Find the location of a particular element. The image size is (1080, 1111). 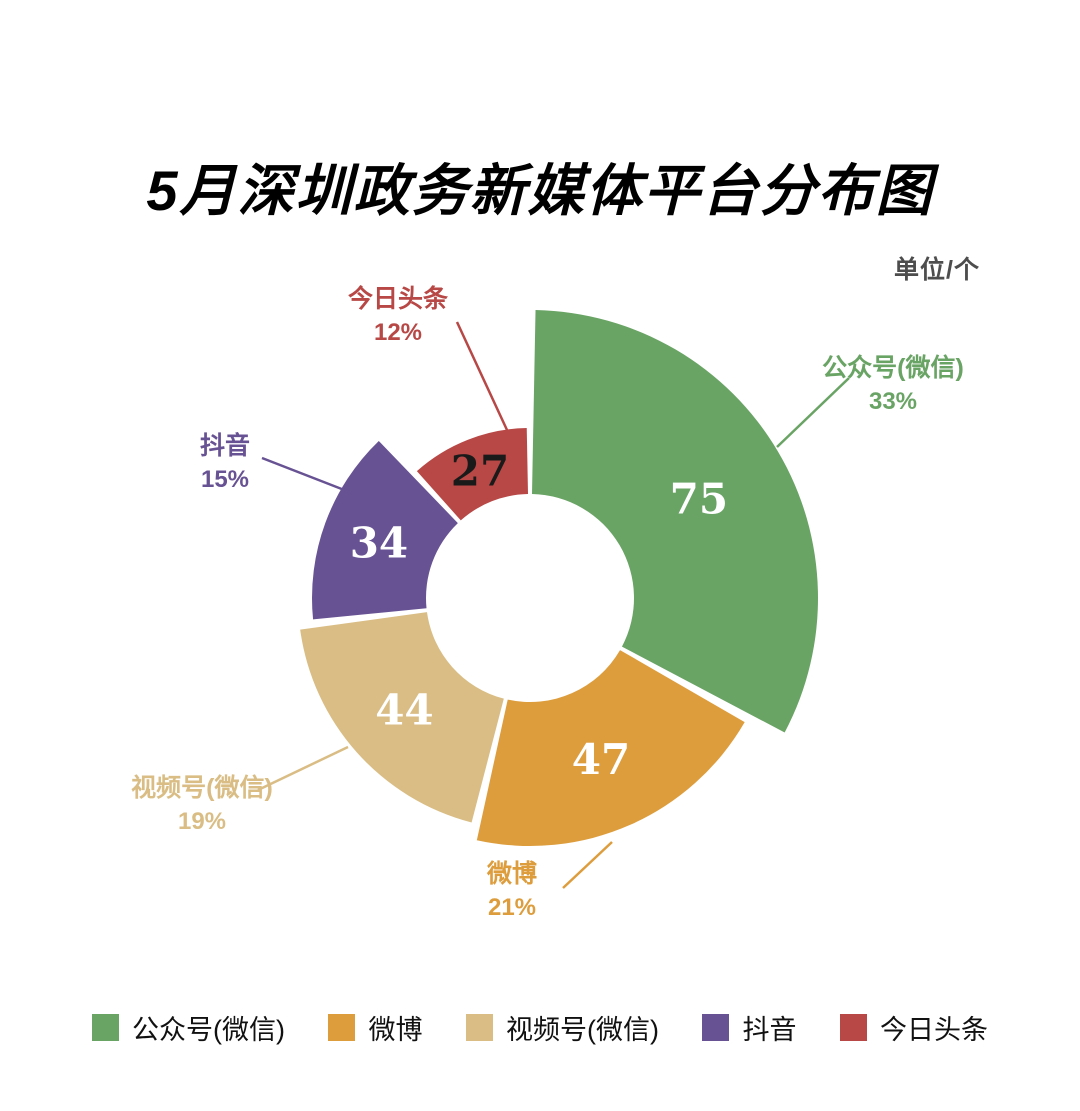

callout-label: 公众号(微信) is located at coordinates (893, 368).